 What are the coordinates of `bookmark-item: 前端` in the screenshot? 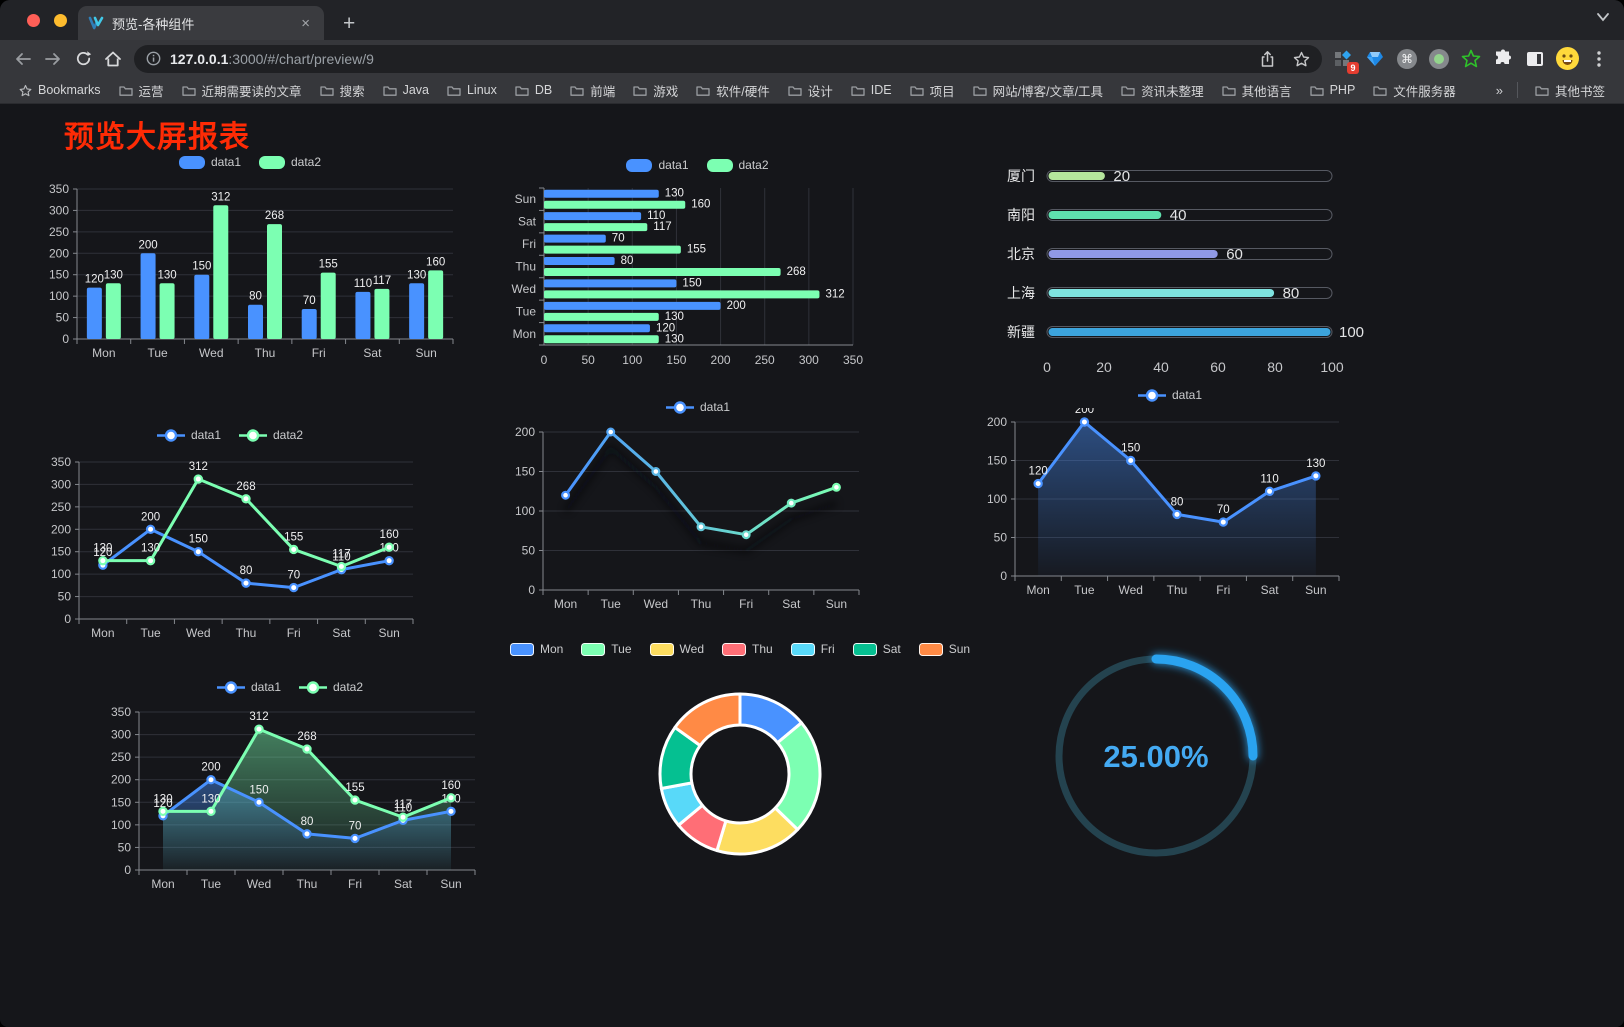 It's located at (592, 90).